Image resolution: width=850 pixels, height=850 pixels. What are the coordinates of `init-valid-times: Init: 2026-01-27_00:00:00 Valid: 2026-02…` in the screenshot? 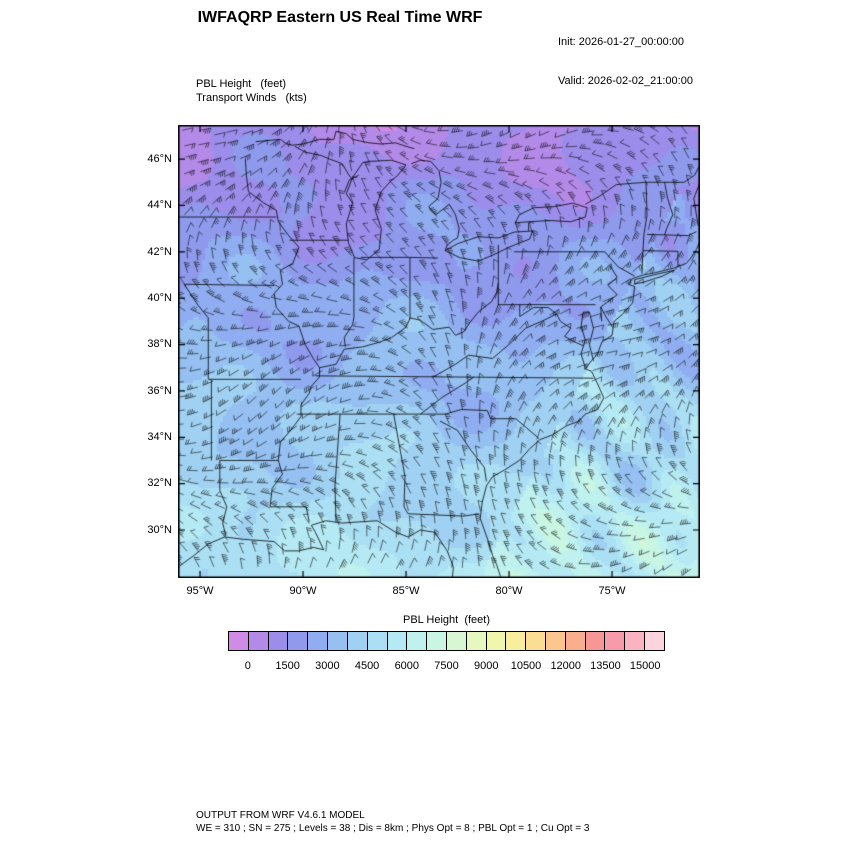 It's located at (625, 62).